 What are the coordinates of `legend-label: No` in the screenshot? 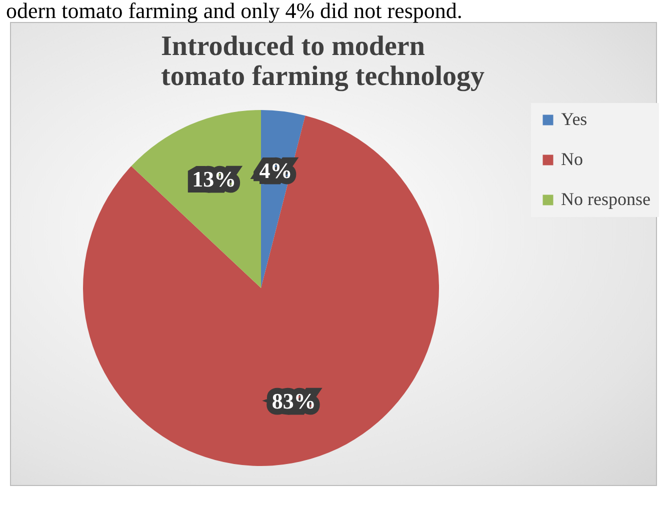 It's located at (572, 159).